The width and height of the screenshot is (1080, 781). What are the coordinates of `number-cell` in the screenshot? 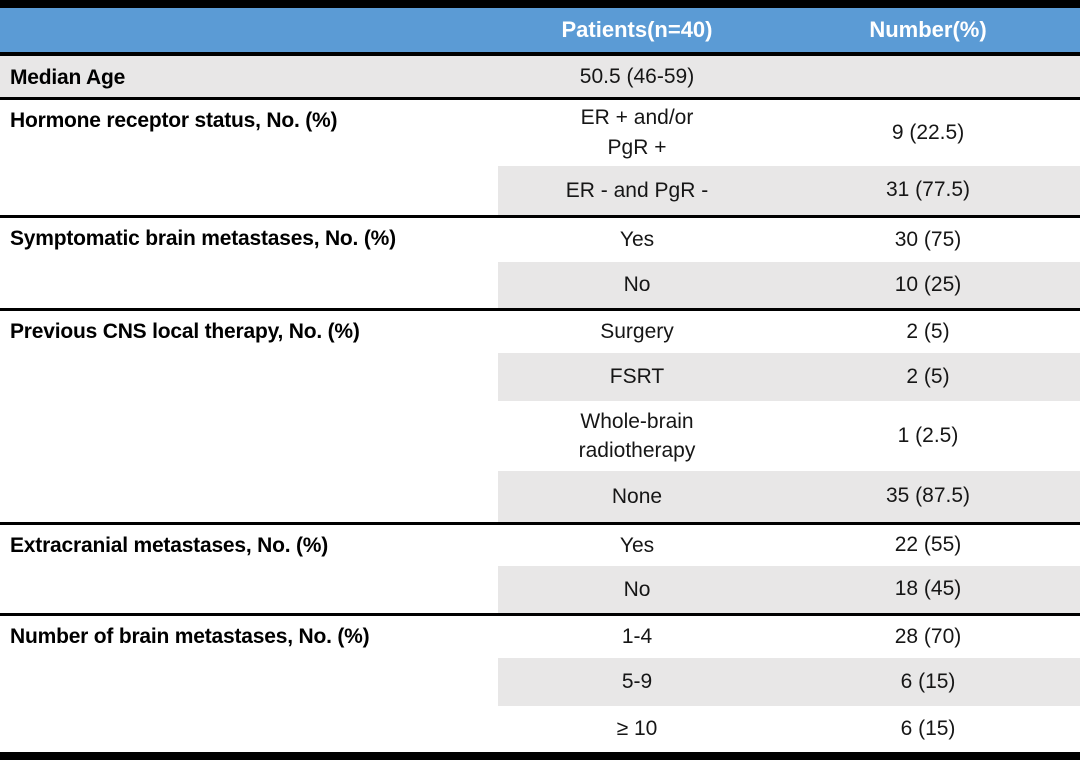 It's located at (928, 75).